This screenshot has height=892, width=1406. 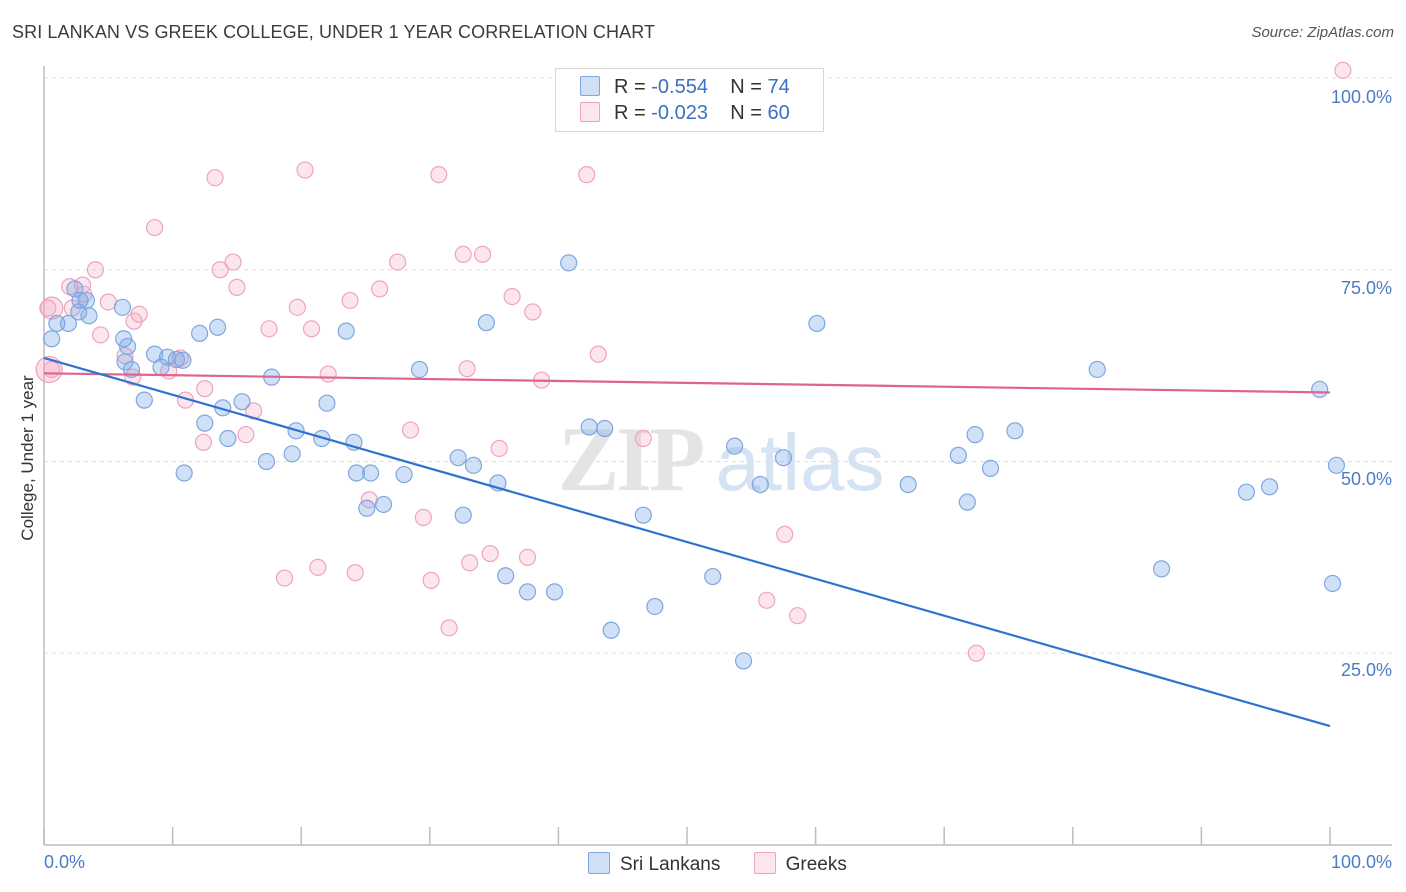 I want to click on legend-row-greeks: R = -0.023 N = 60, so click(x=685, y=114).